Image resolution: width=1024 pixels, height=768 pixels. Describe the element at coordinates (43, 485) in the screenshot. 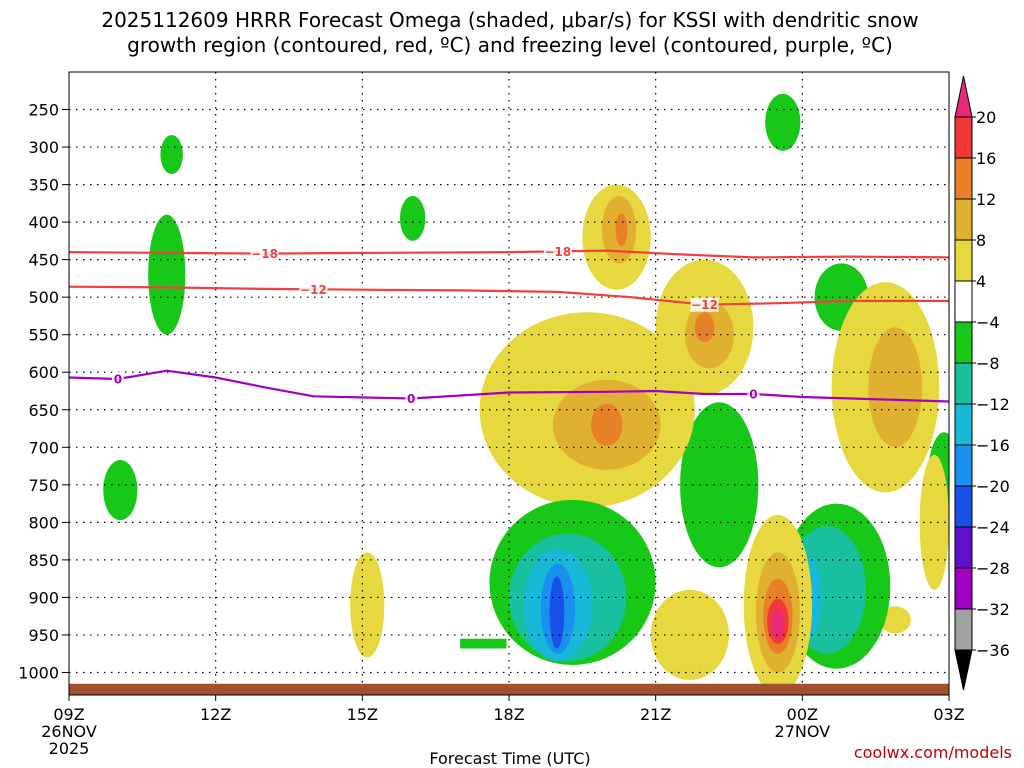

I see `y-tick-label-750: 750` at that location.